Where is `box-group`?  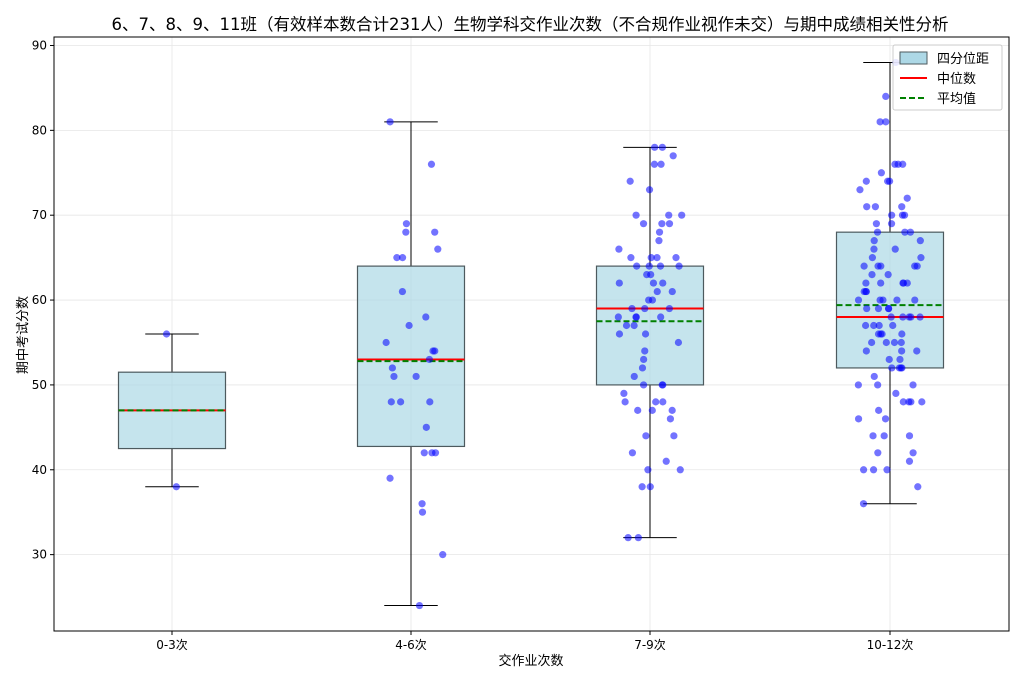 box-group is located at coordinates (650, 342).